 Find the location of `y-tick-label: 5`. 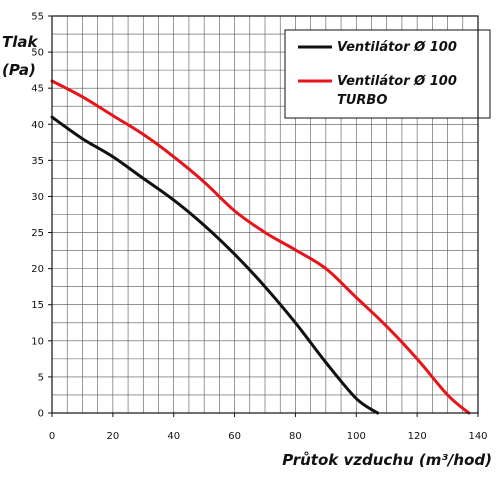

y-tick-label: 5 is located at coordinates (41, 377).